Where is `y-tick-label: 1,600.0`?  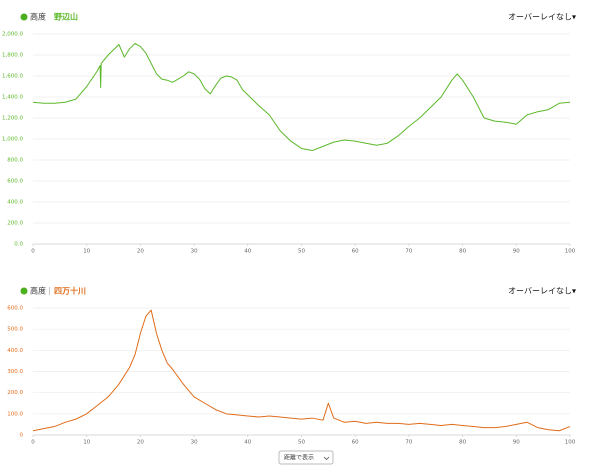 y-tick-label: 1,600.0 is located at coordinates (12, 77).